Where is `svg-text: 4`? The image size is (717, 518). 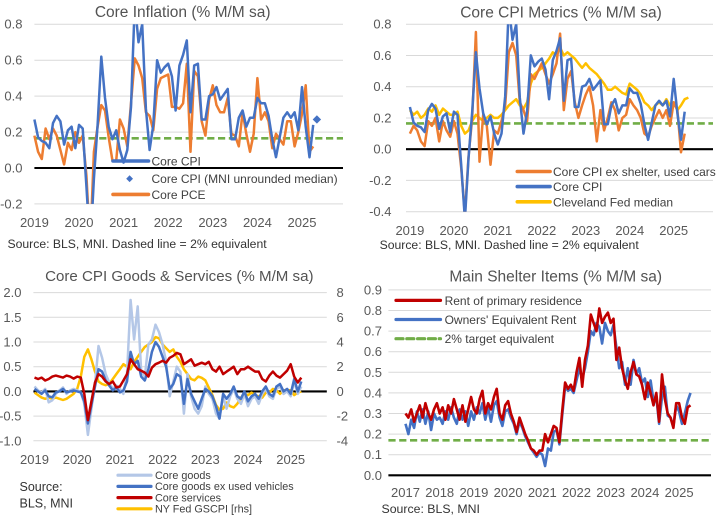
svg-text: 4 is located at coordinates (340, 342).